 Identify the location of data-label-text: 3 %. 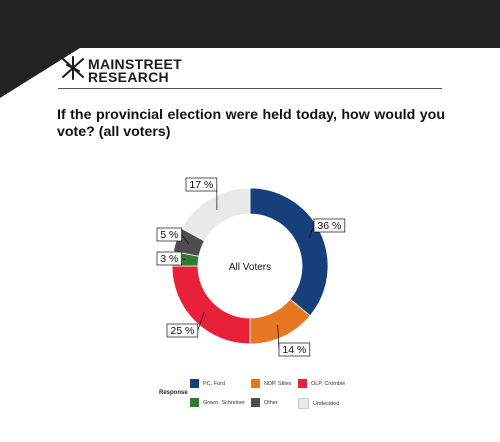
(169, 259).